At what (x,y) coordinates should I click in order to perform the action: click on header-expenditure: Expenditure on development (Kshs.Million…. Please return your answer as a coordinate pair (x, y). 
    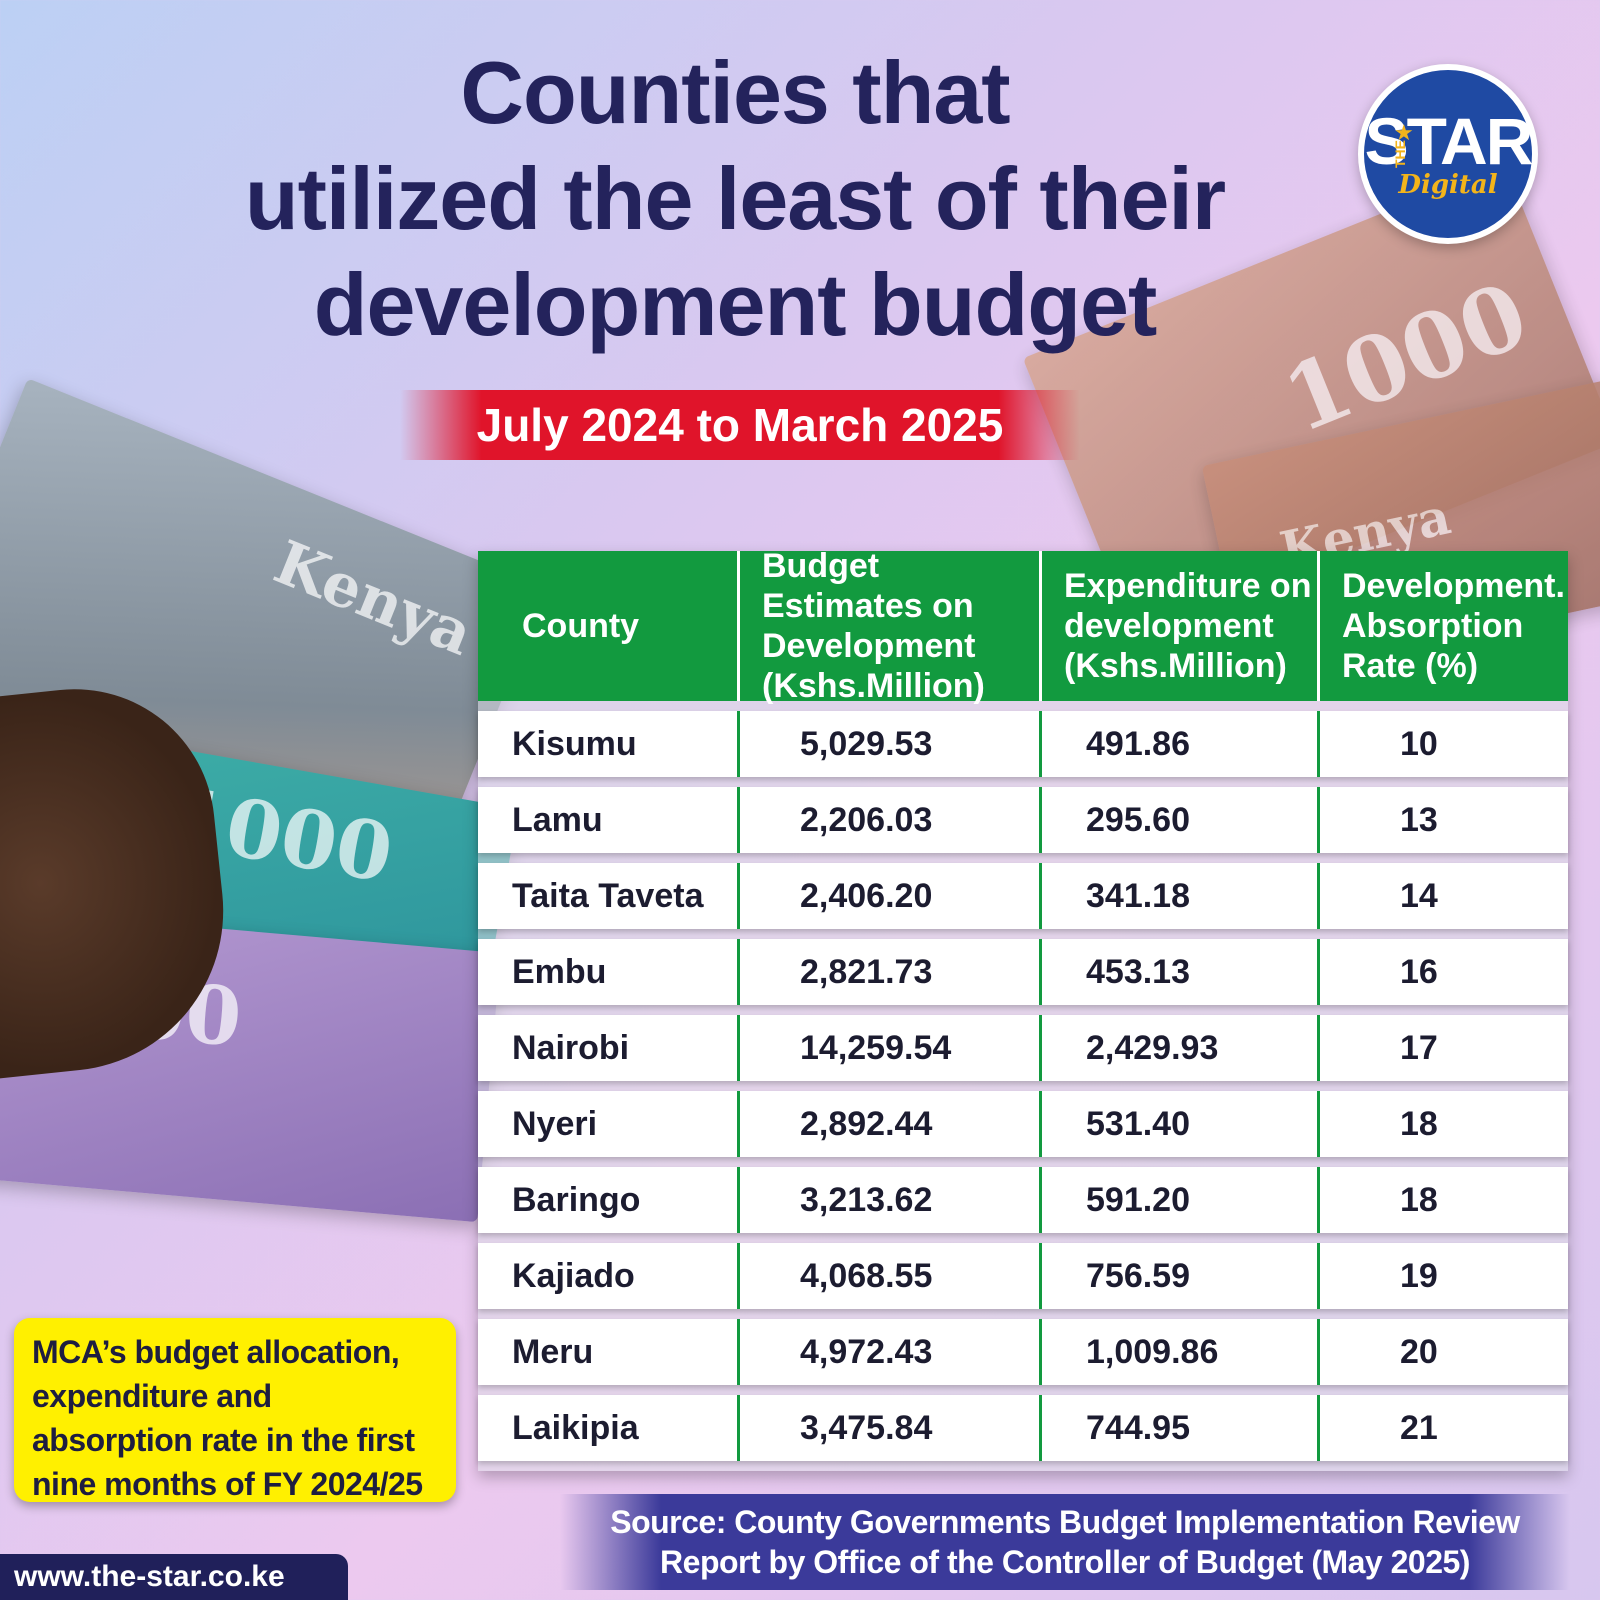
    Looking at the image, I should click on (1181, 626).